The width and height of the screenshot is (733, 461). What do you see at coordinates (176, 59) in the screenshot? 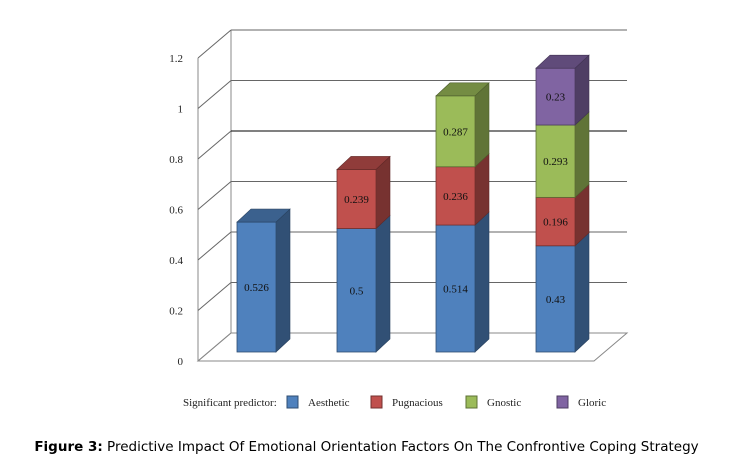
I see `y-tick-label: 1.2` at bounding box center [176, 59].